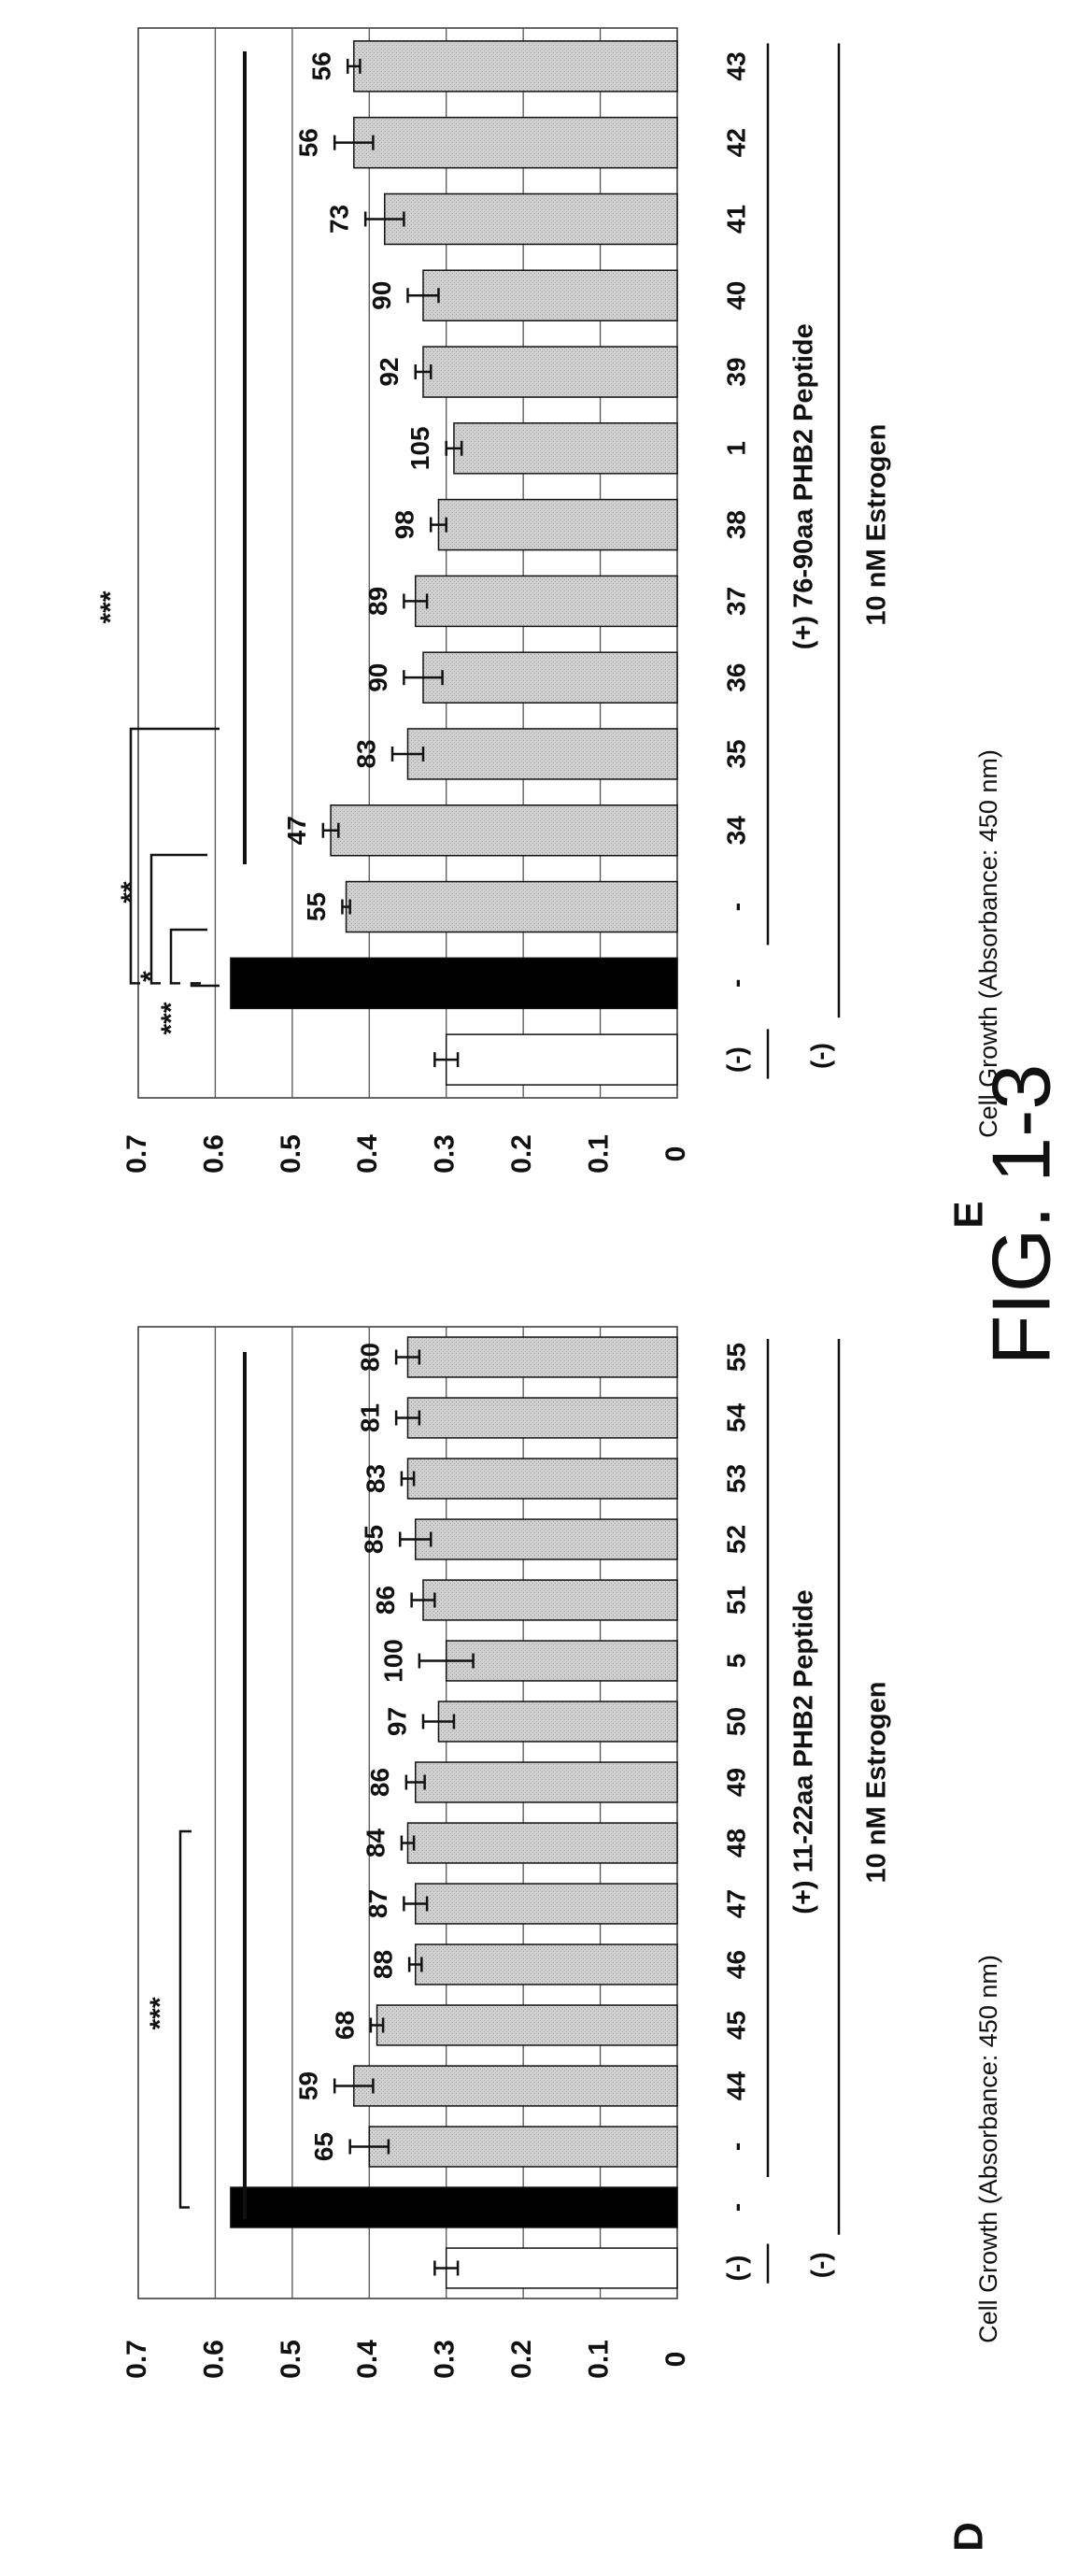  I want to click on category-label: 50, so click(735, 1722).